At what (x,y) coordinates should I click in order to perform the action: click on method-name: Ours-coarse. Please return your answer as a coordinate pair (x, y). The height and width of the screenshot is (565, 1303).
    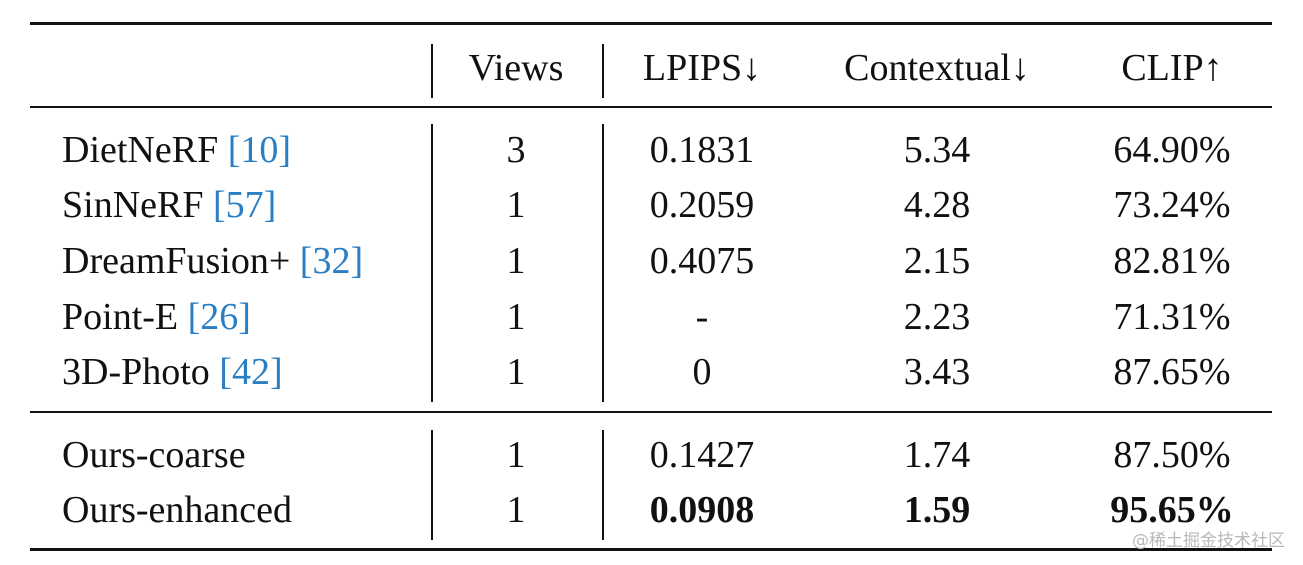
    Looking at the image, I should click on (154, 455).